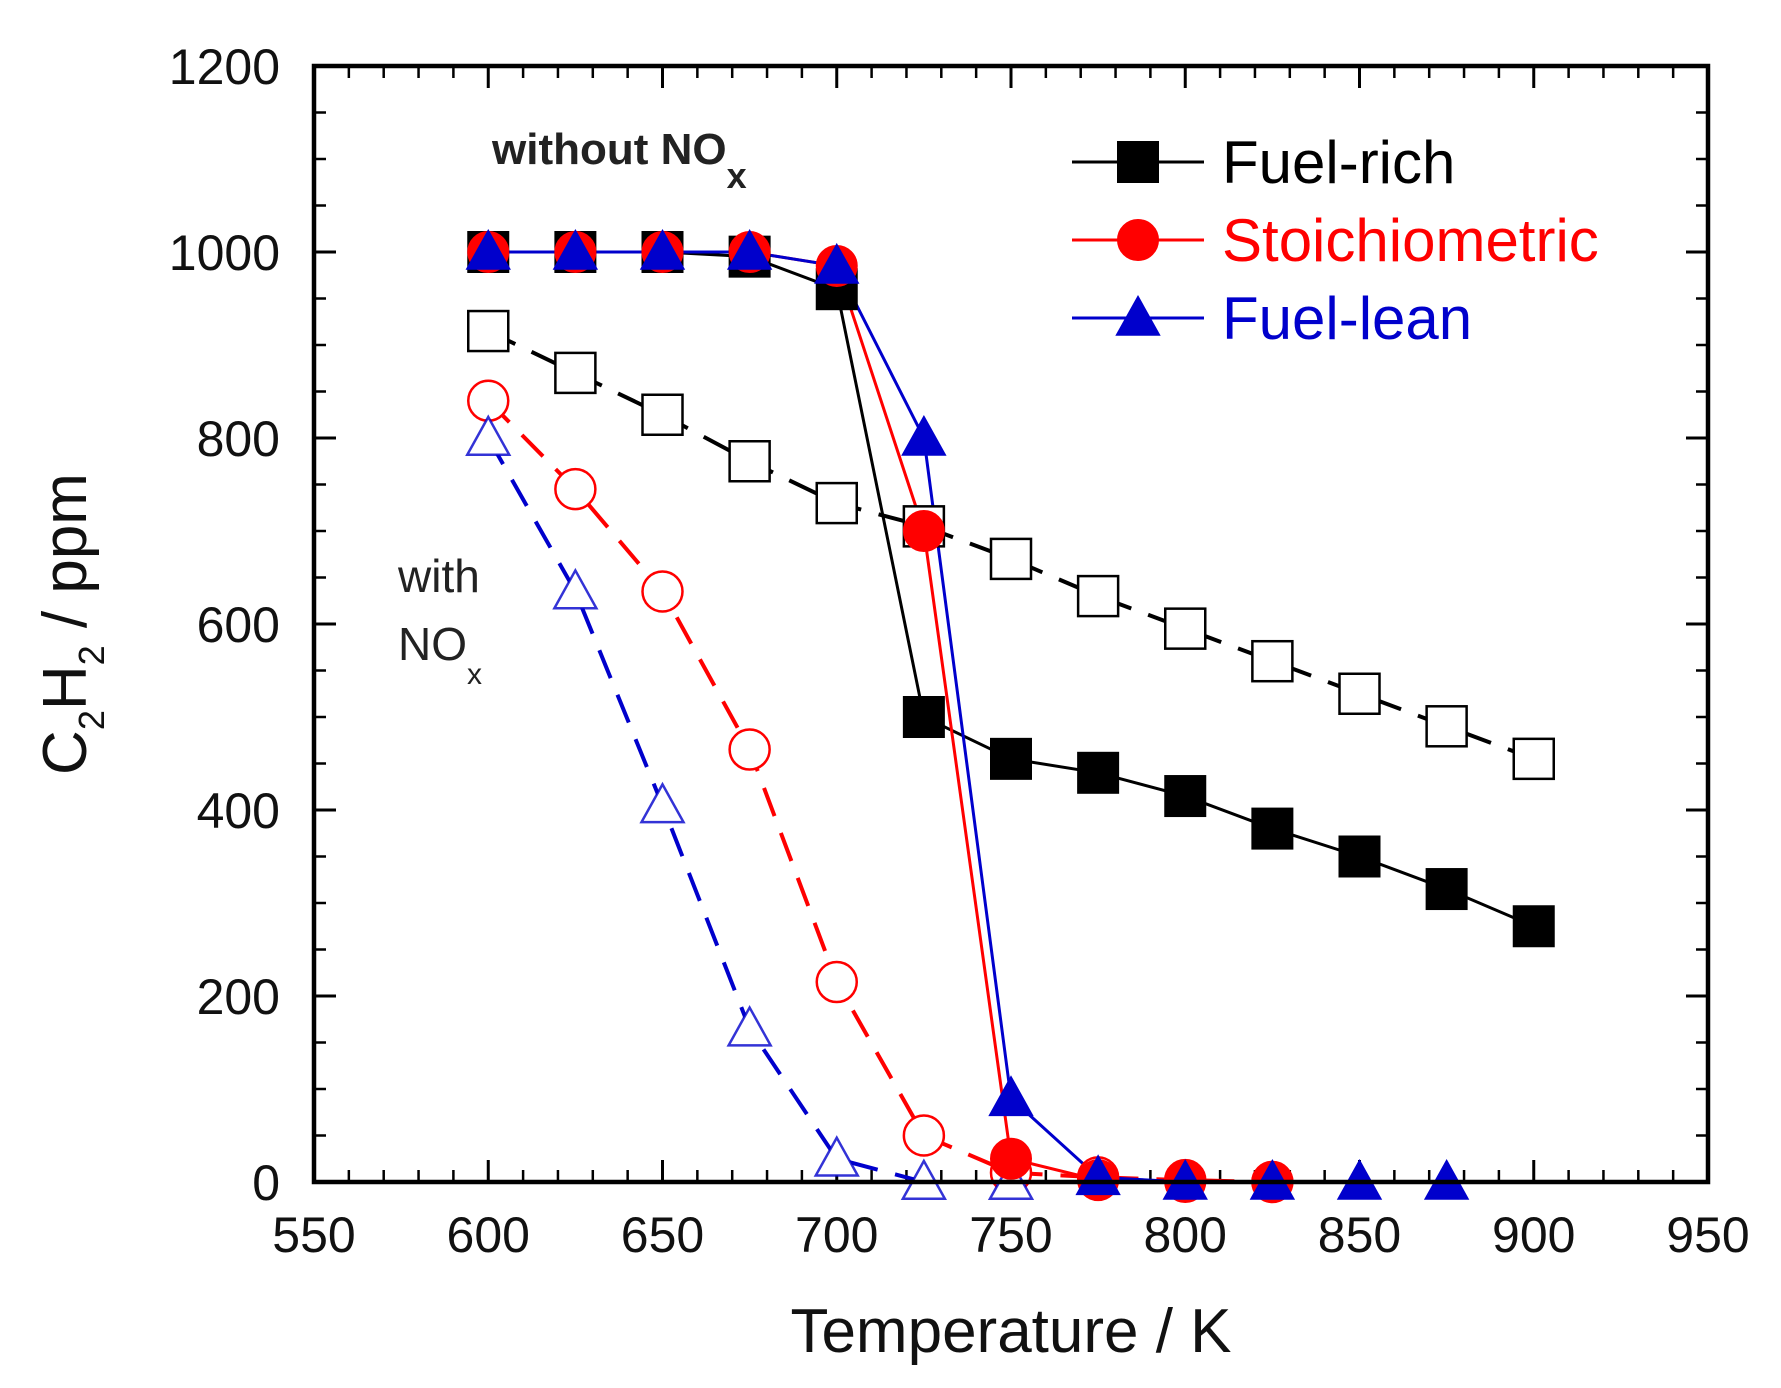 The image size is (1781, 1388). I want to click on x-tick-label: 700, so click(836, 1235).